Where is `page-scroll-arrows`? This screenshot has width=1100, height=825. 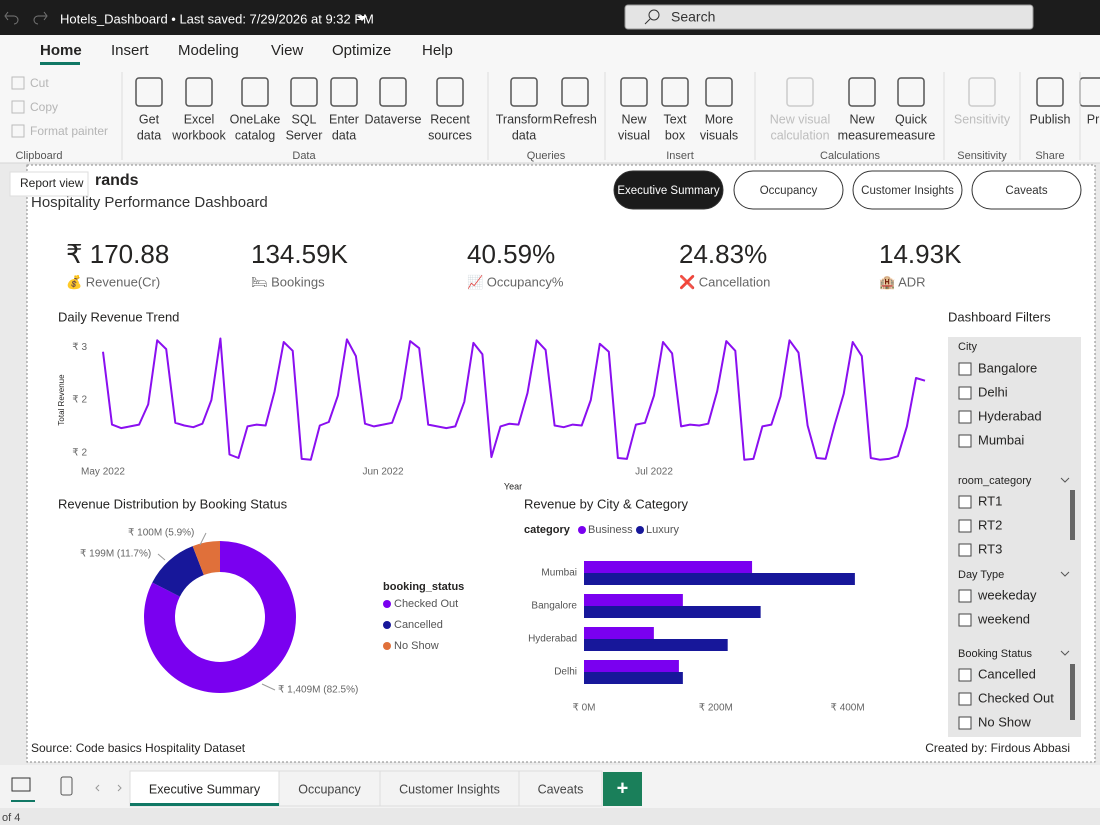 page-scroll-arrows is located at coordinates (108, 788).